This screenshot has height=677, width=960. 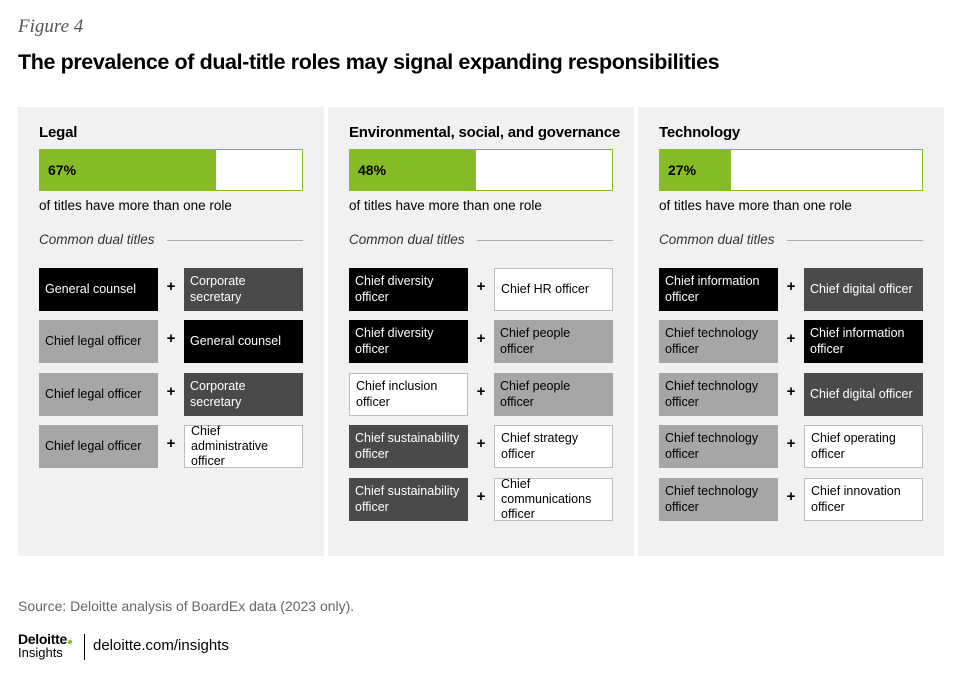 I want to click on dual-title-pair: Chief diversity officer + Chief HR officer, so click(x=481, y=289).